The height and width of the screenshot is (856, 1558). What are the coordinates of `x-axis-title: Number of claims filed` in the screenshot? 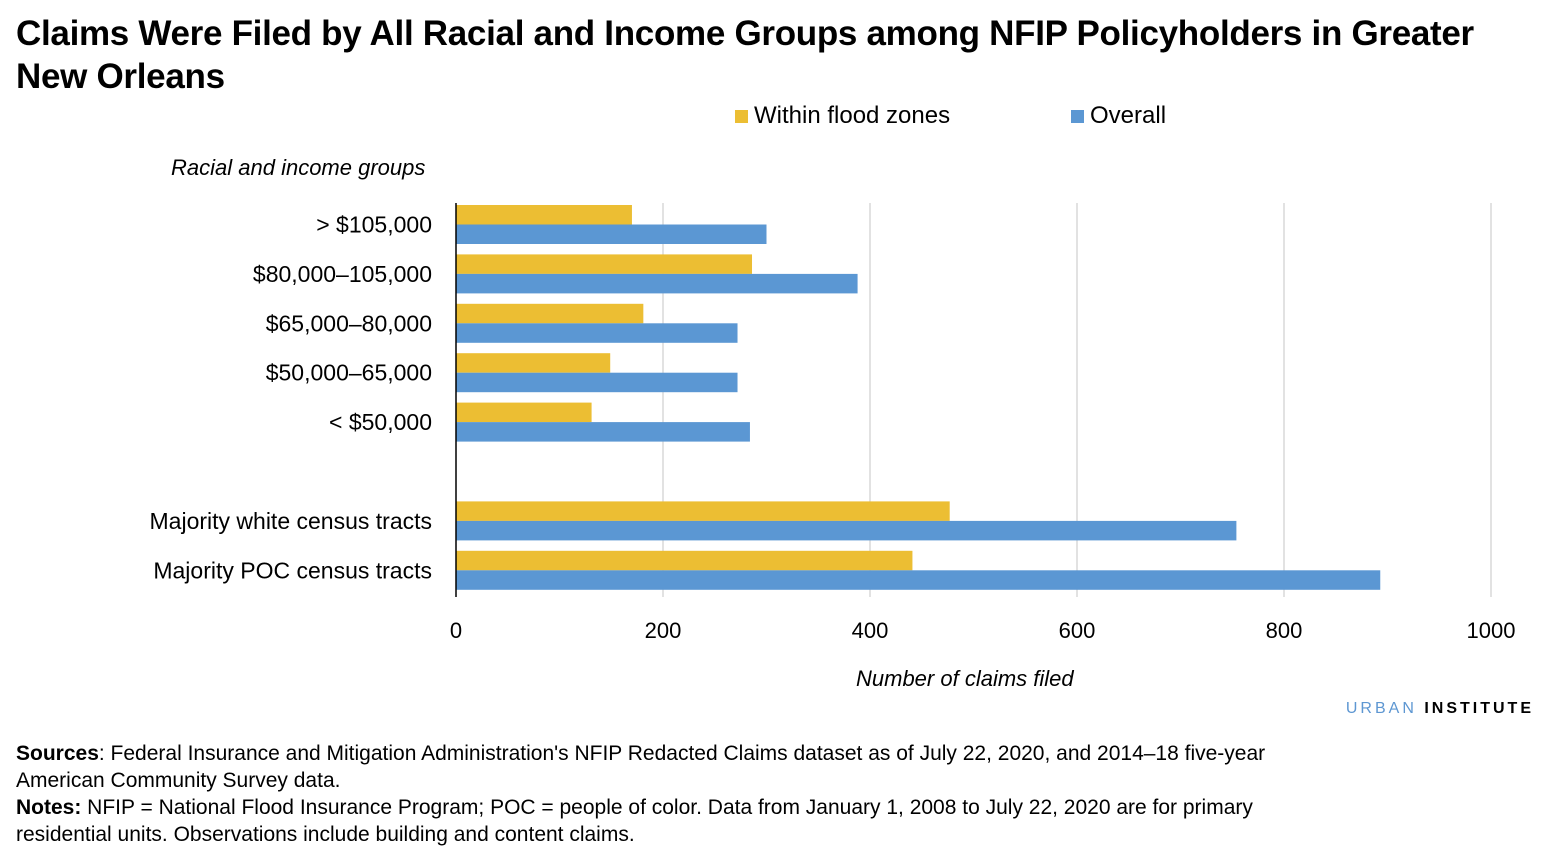 It's located at (965, 678).